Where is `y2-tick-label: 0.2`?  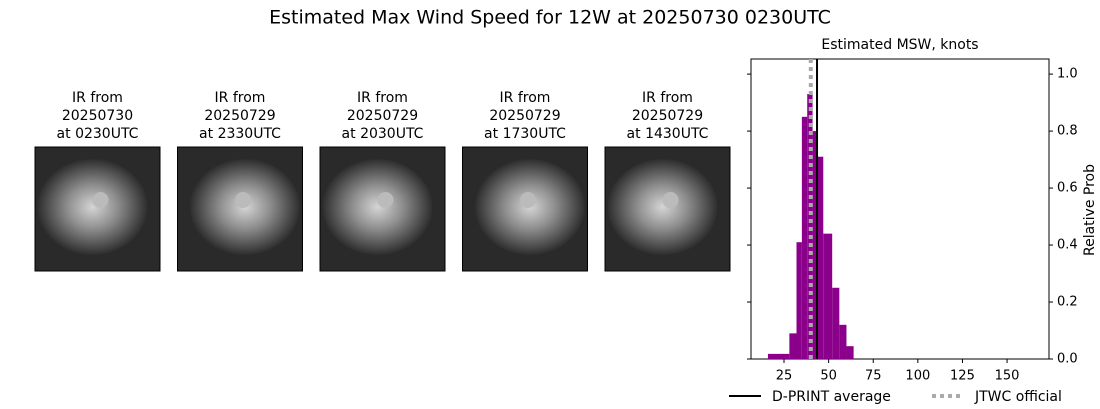
y2-tick-label: 0.2 is located at coordinates (1067, 302).